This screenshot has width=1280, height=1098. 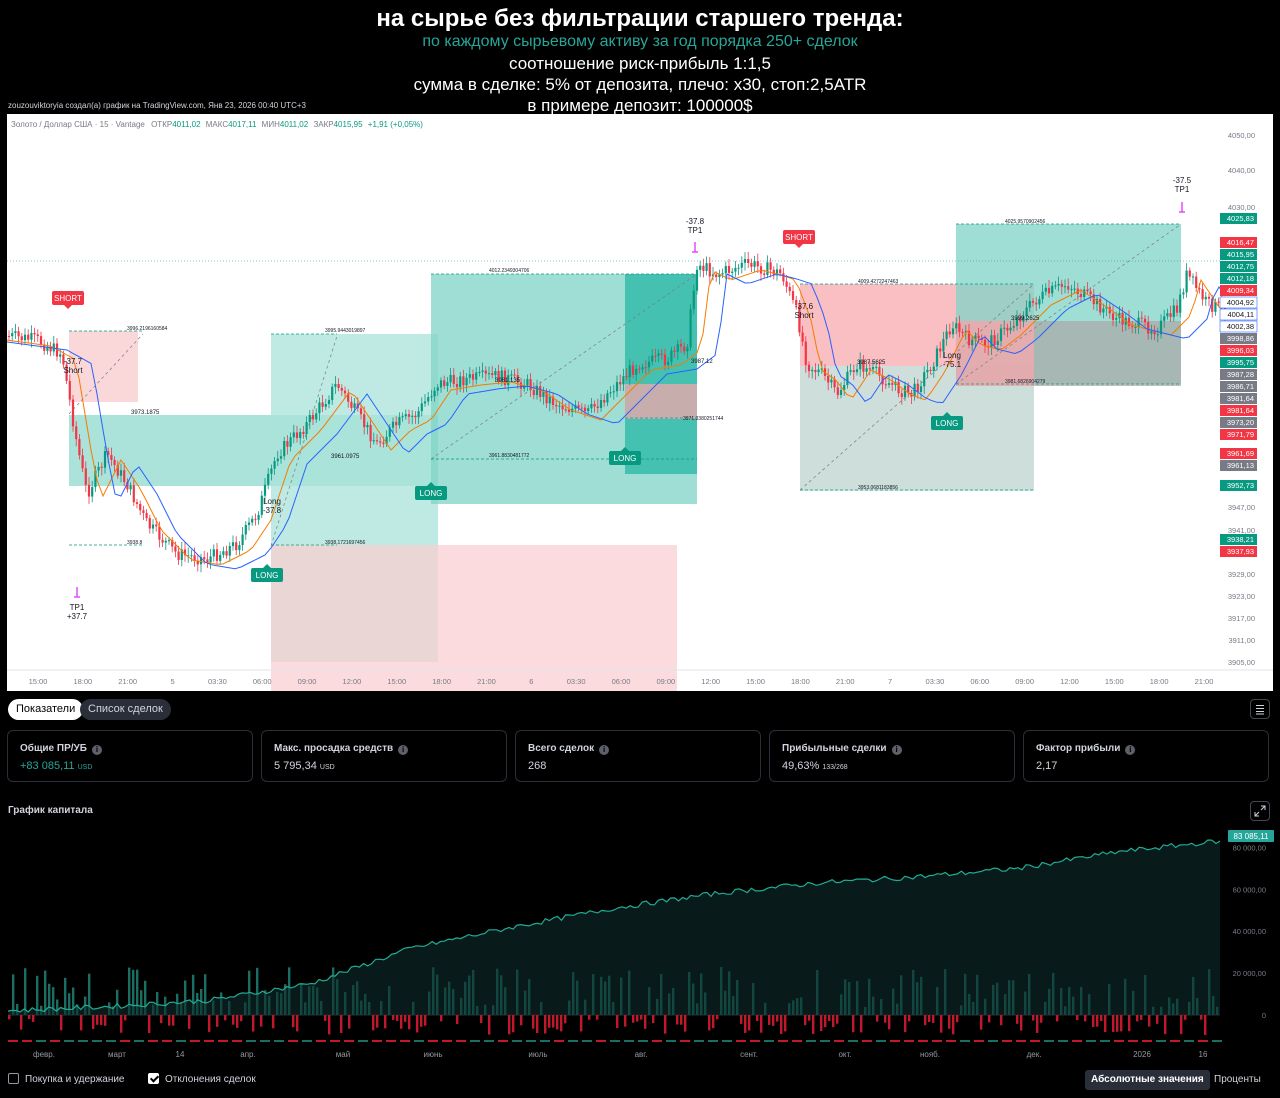 I want to click on expand-button, so click(x=1260, y=811).